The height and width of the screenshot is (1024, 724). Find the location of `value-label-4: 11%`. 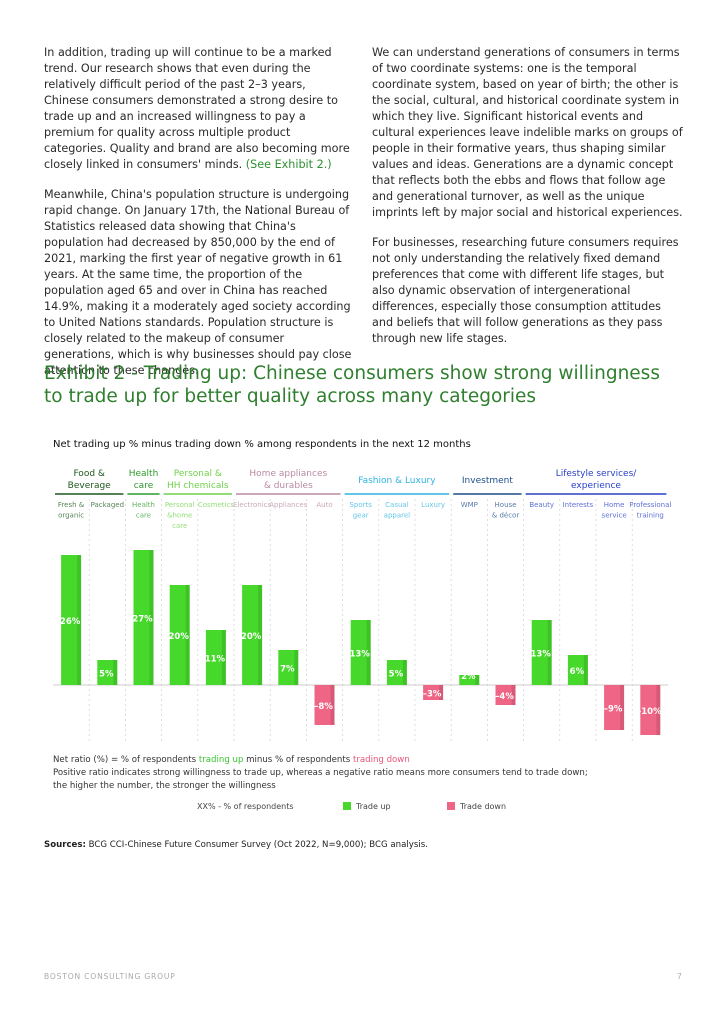

value-label-4: 11% is located at coordinates (215, 660).